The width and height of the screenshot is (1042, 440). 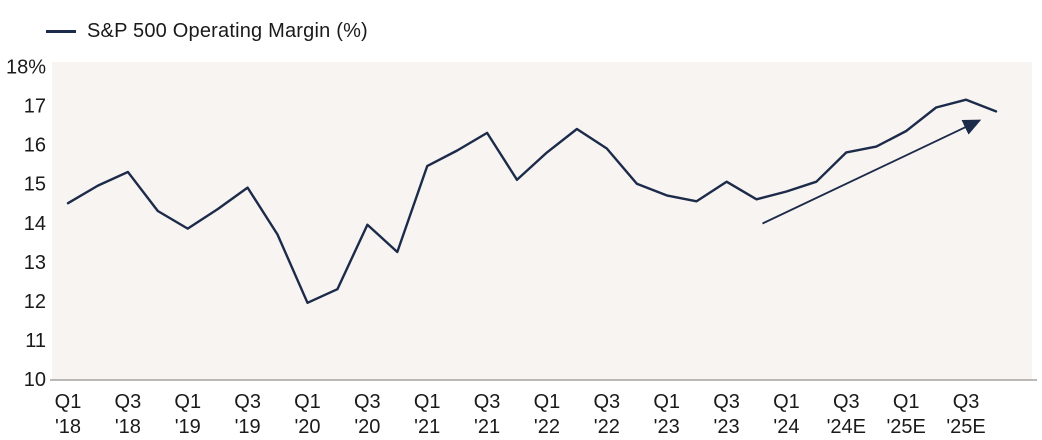 I want to click on x-tick-label-year: '24E, so click(x=846, y=427).